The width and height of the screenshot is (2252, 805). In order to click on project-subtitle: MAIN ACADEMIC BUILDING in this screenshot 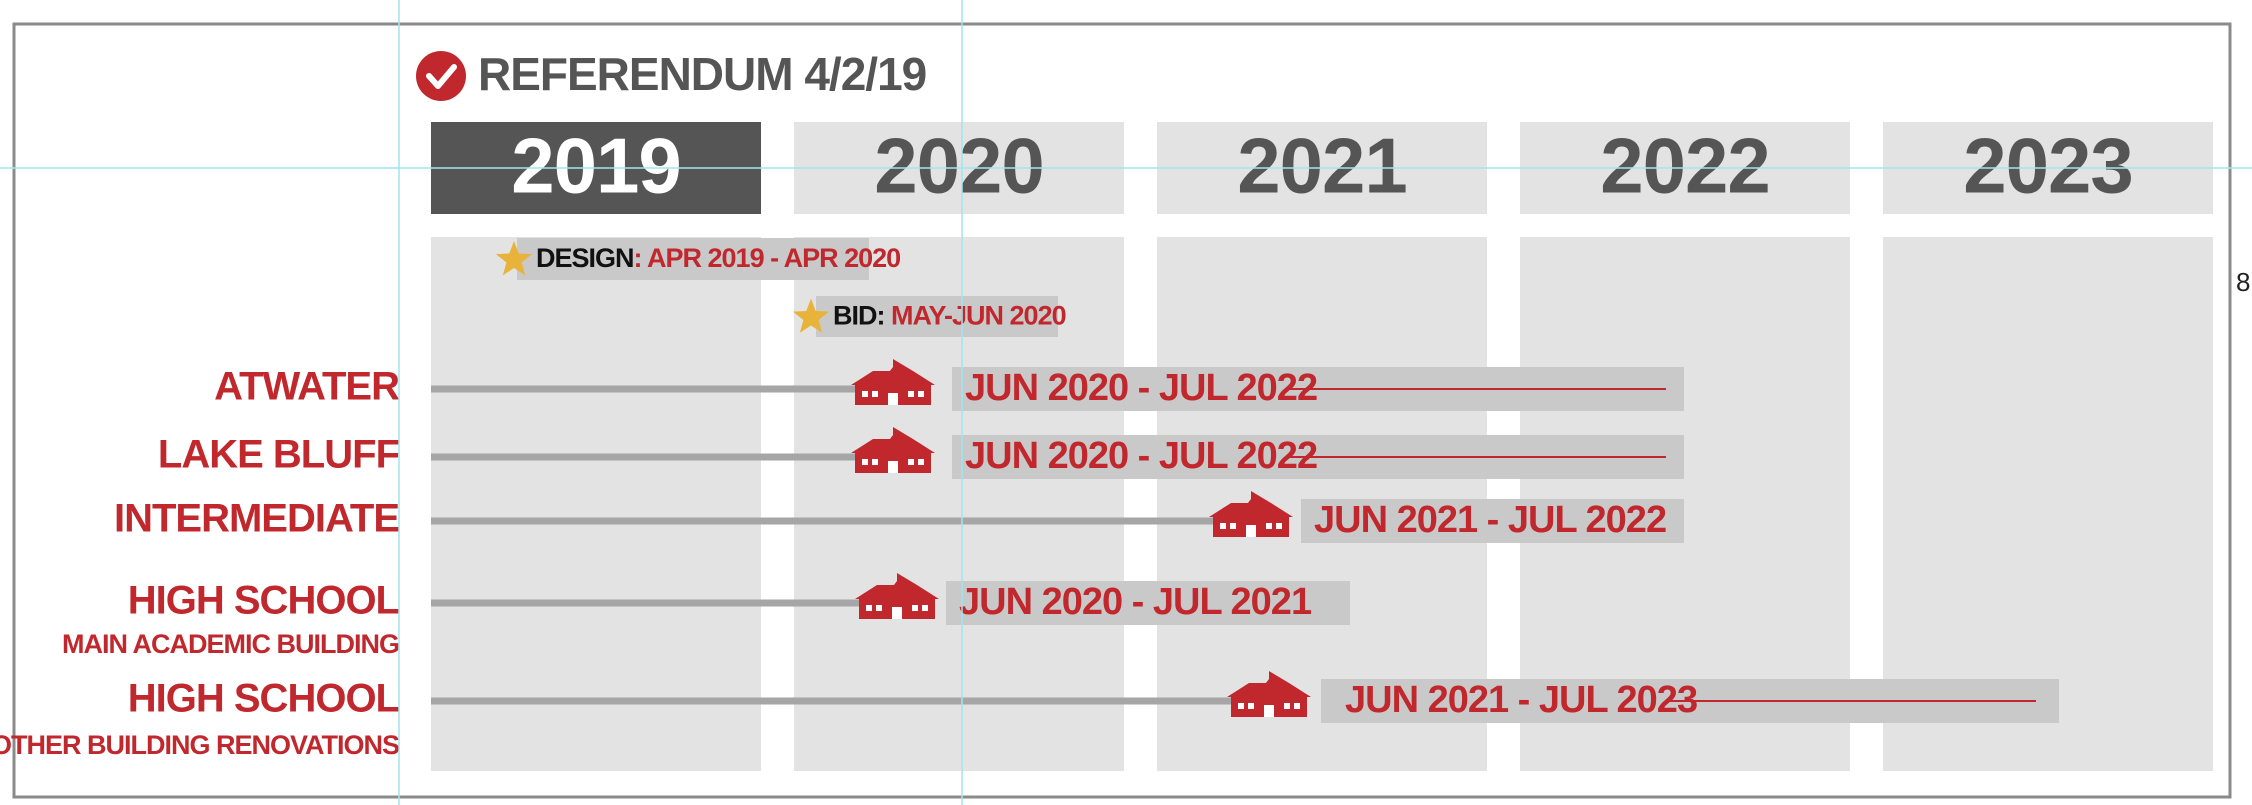, I will do `click(230, 644)`.